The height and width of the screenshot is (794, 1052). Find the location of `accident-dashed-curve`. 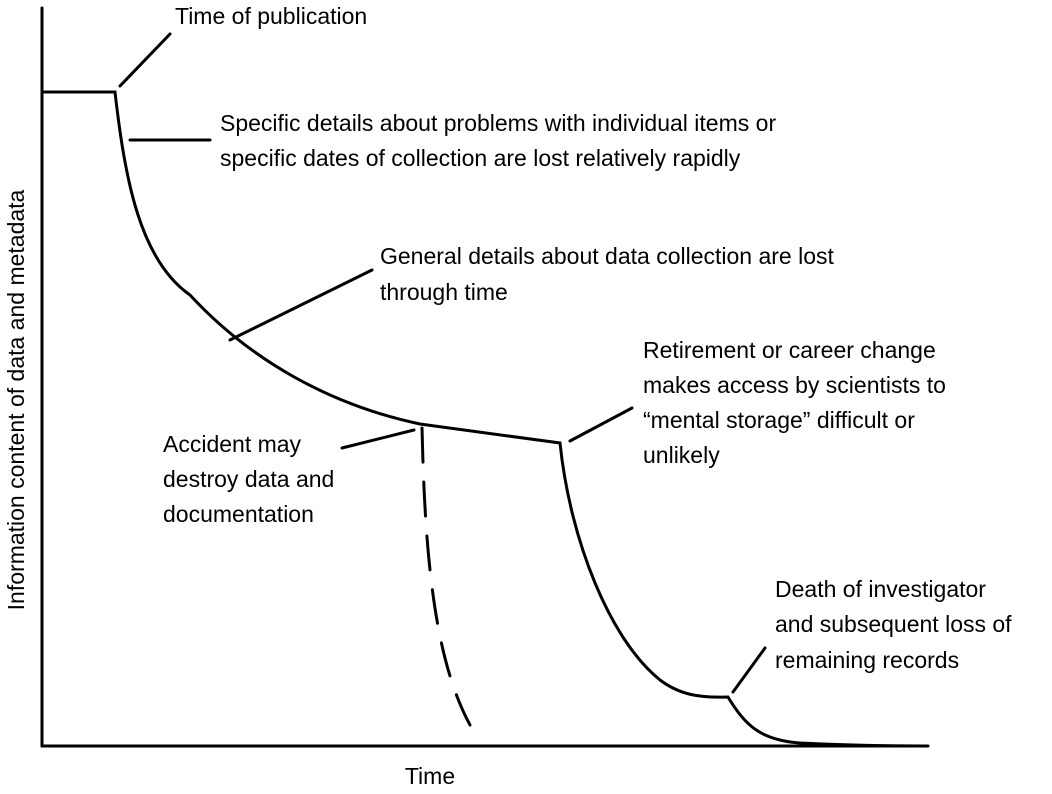

accident-dashed-curve is located at coordinates (446, 576).